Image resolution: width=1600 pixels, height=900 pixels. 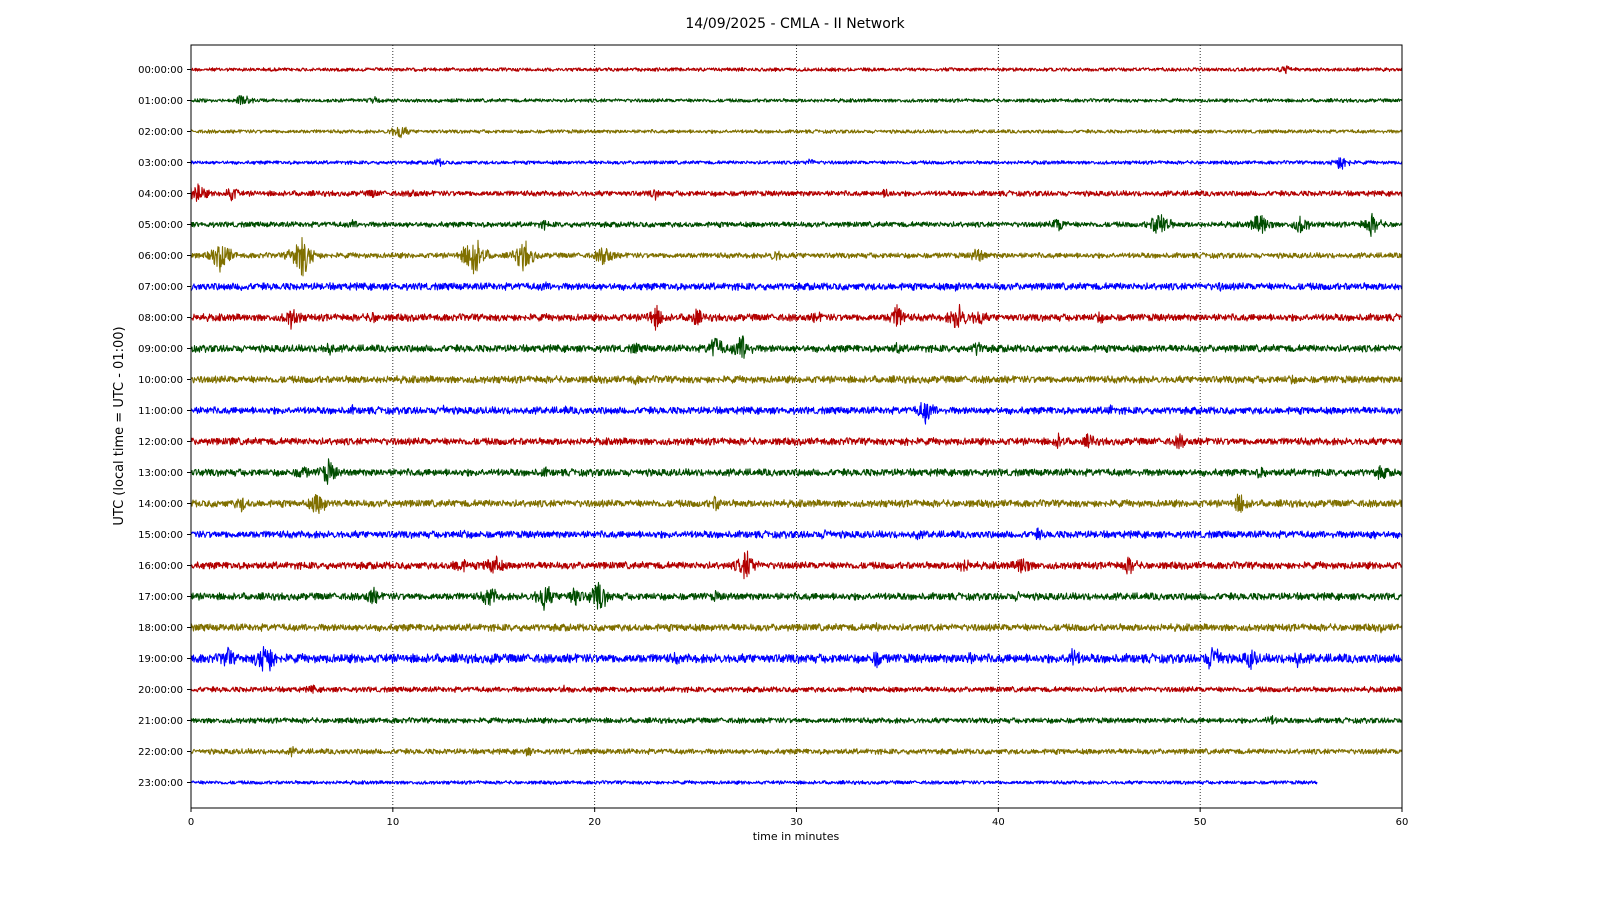 I want to click on y-tick-label: 22:00:00, so click(x=160, y=752).